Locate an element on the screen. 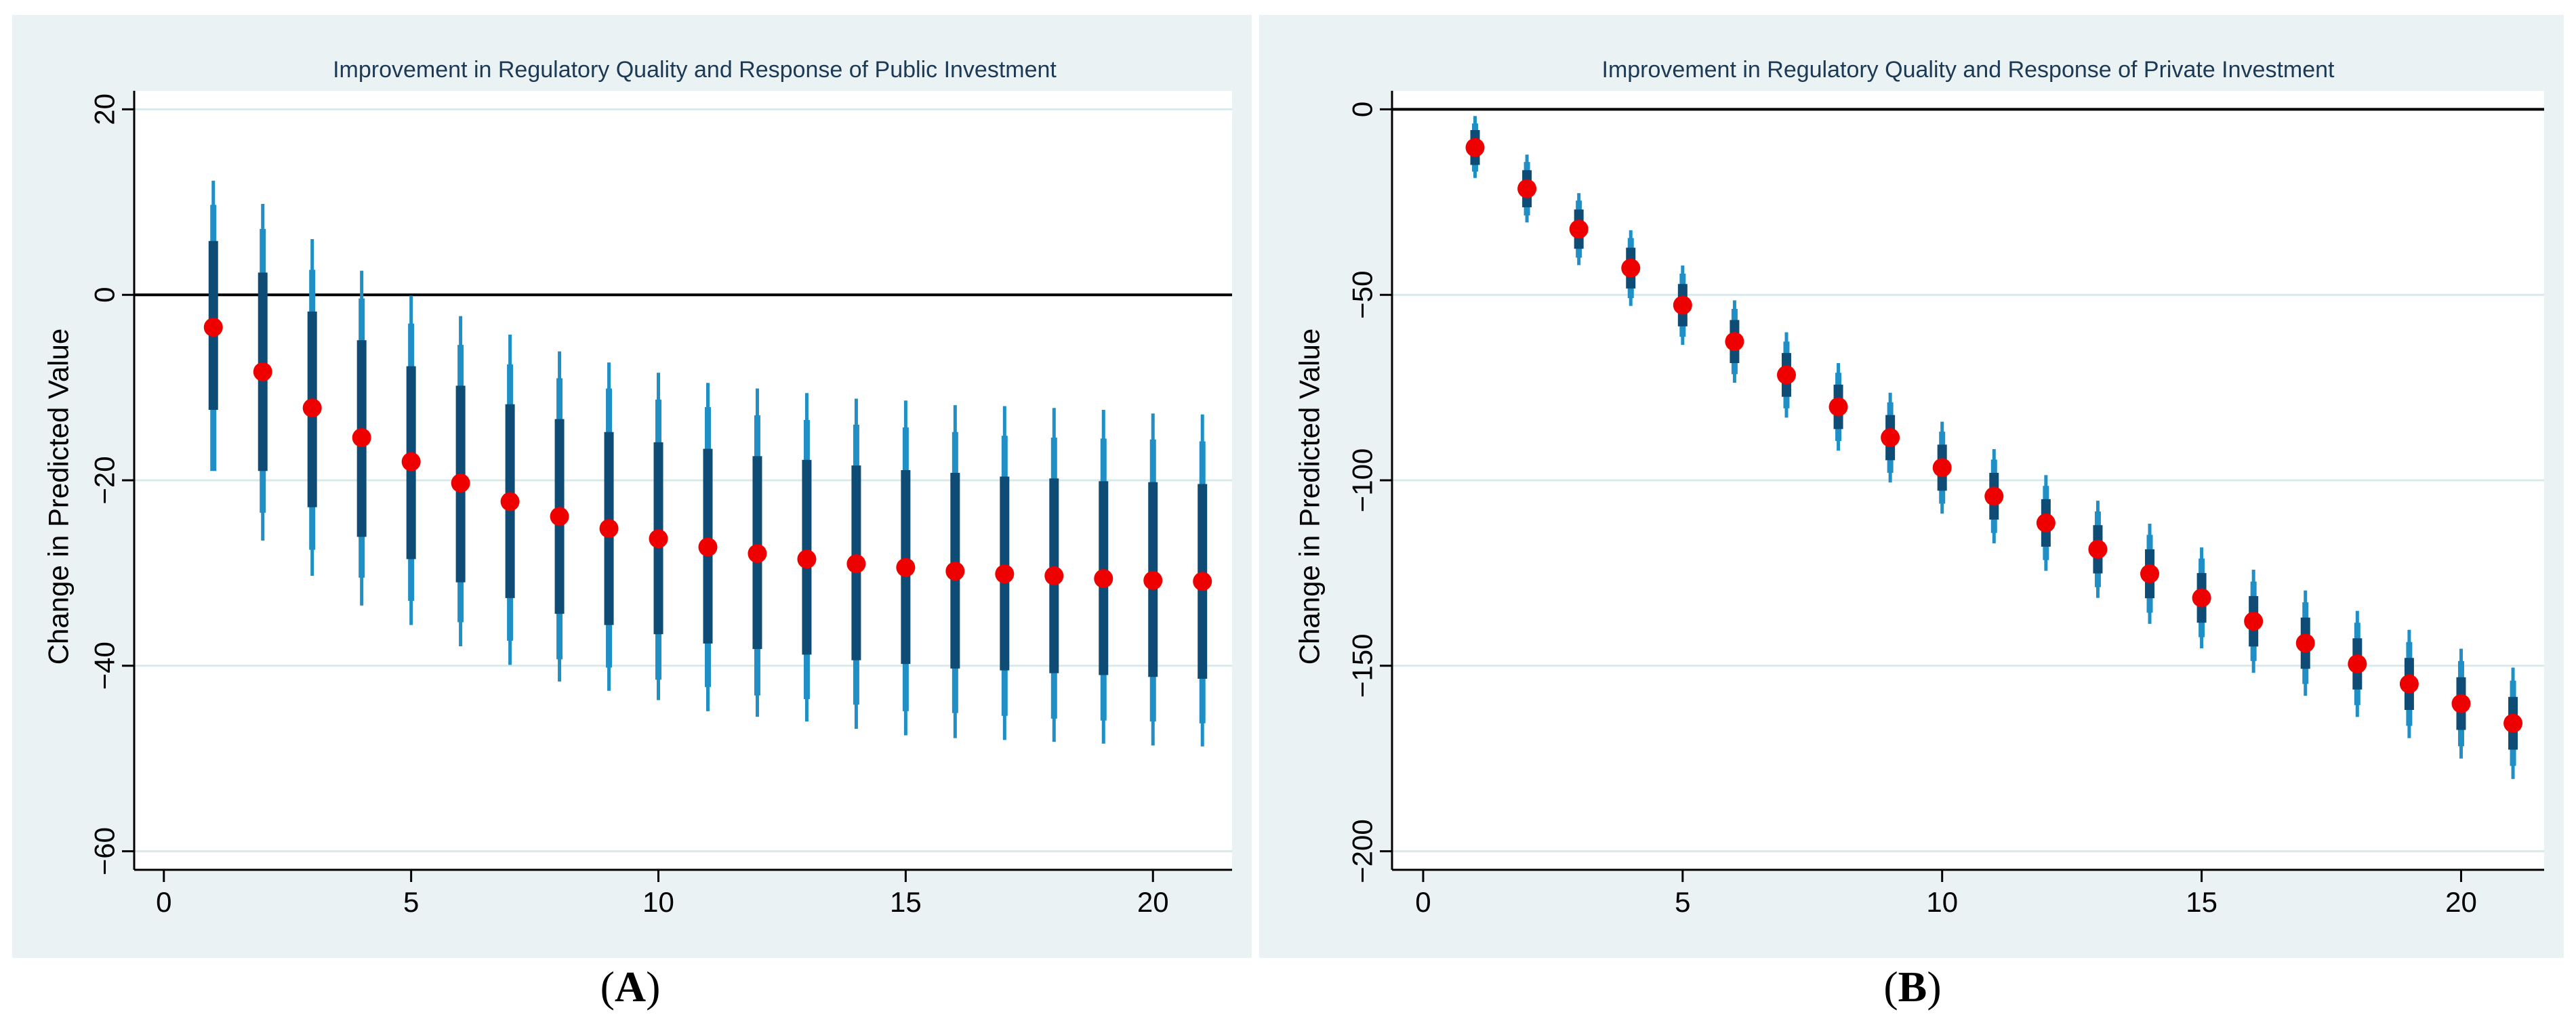  chart-a-x-tick-label: 20 is located at coordinates (1153, 902).